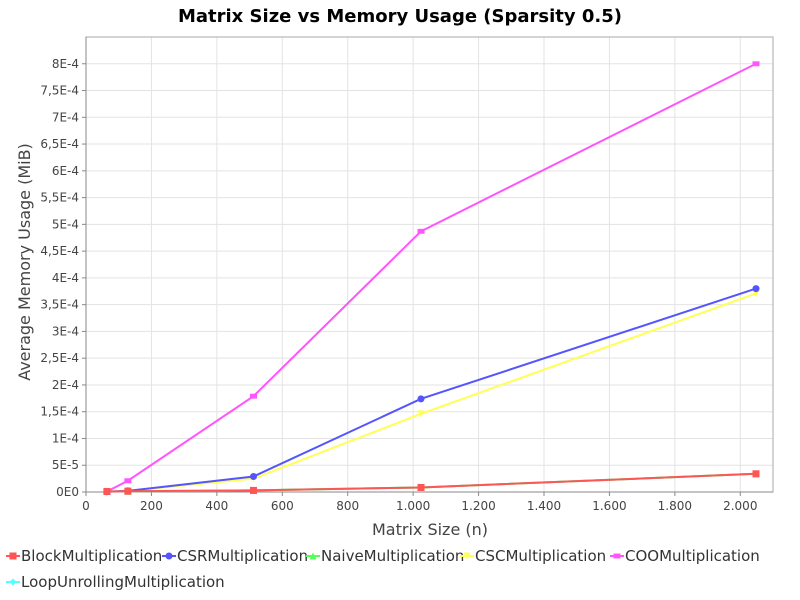 This screenshot has height=600, width=800. What do you see at coordinates (609, 506) in the screenshot?
I see `x-tick-label: 1.600` at bounding box center [609, 506].